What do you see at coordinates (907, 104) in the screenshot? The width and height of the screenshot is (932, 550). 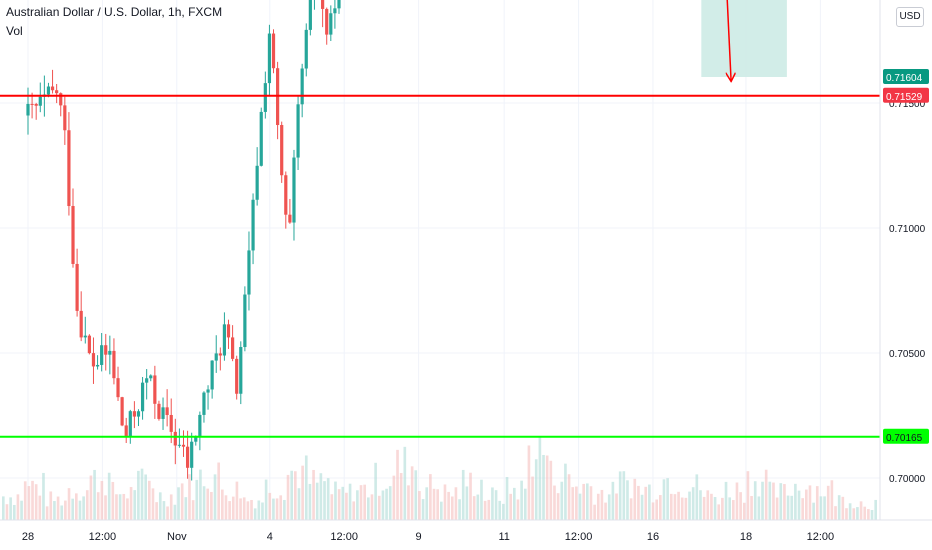 I see `price-tick-label: 0.71500` at bounding box center [907, 104].